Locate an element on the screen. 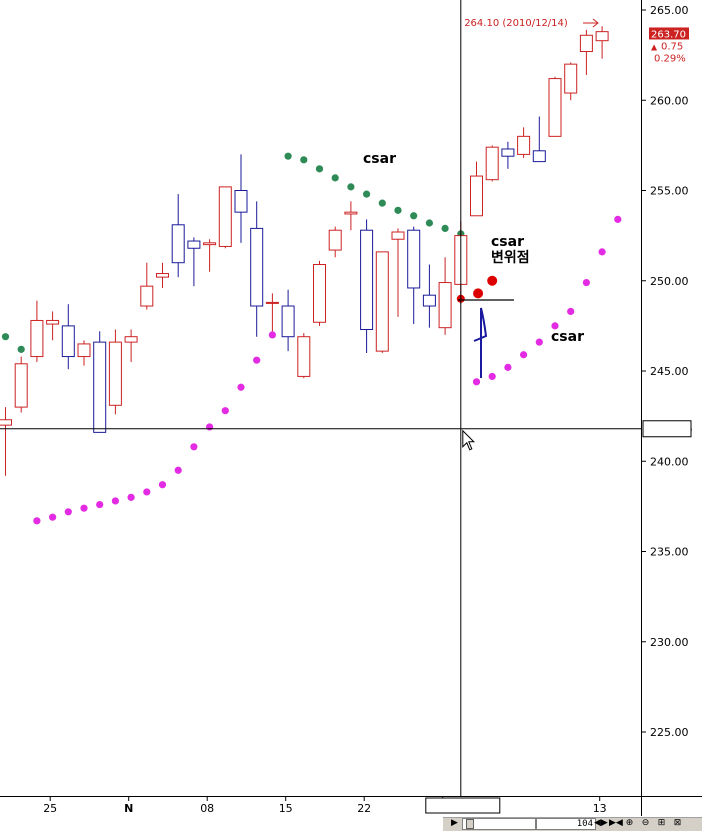 This screenshot has height=831, width=702. x-tick-label: 25 is located at coordinates (50, 808).